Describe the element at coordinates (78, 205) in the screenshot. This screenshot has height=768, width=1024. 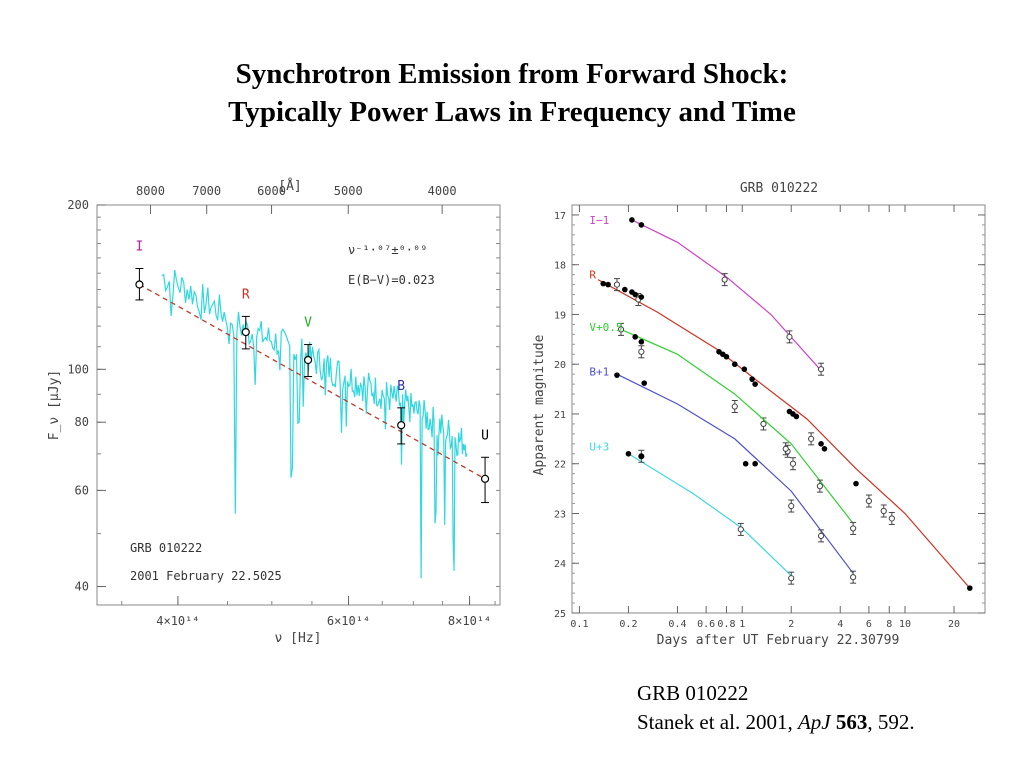
I see `spectrum-y-tick-label: 200` at that location.